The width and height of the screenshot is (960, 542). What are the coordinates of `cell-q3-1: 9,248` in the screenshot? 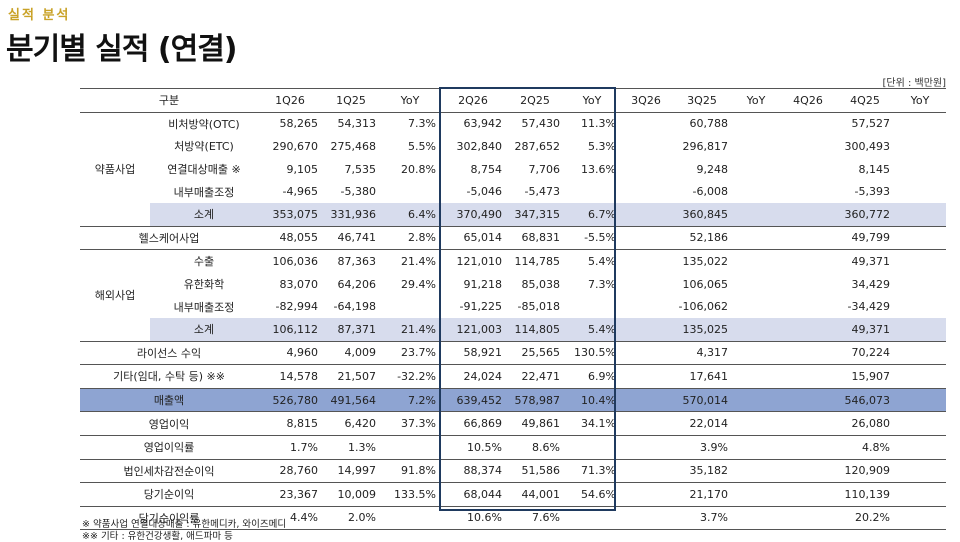 It's located at (712, 169).